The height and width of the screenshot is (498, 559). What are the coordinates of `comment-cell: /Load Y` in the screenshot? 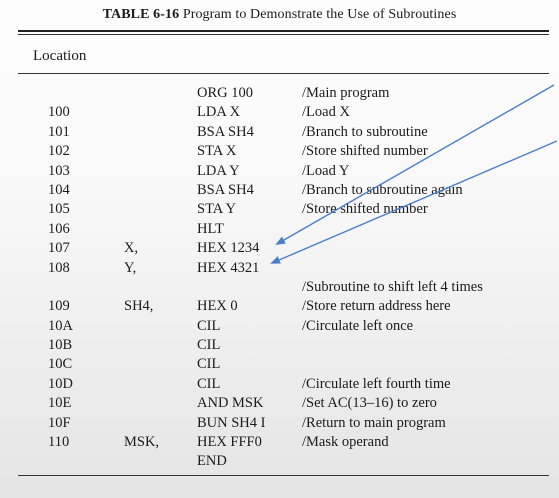 It's located at (326, 170).